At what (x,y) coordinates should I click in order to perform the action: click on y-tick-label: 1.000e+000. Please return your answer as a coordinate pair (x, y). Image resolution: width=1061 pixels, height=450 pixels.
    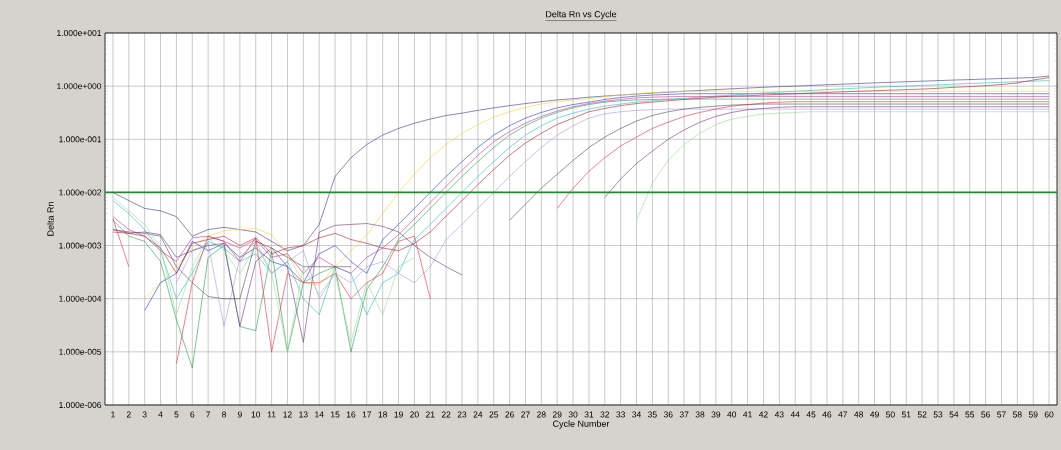
    Looking at the image, I should click on (79, 86).